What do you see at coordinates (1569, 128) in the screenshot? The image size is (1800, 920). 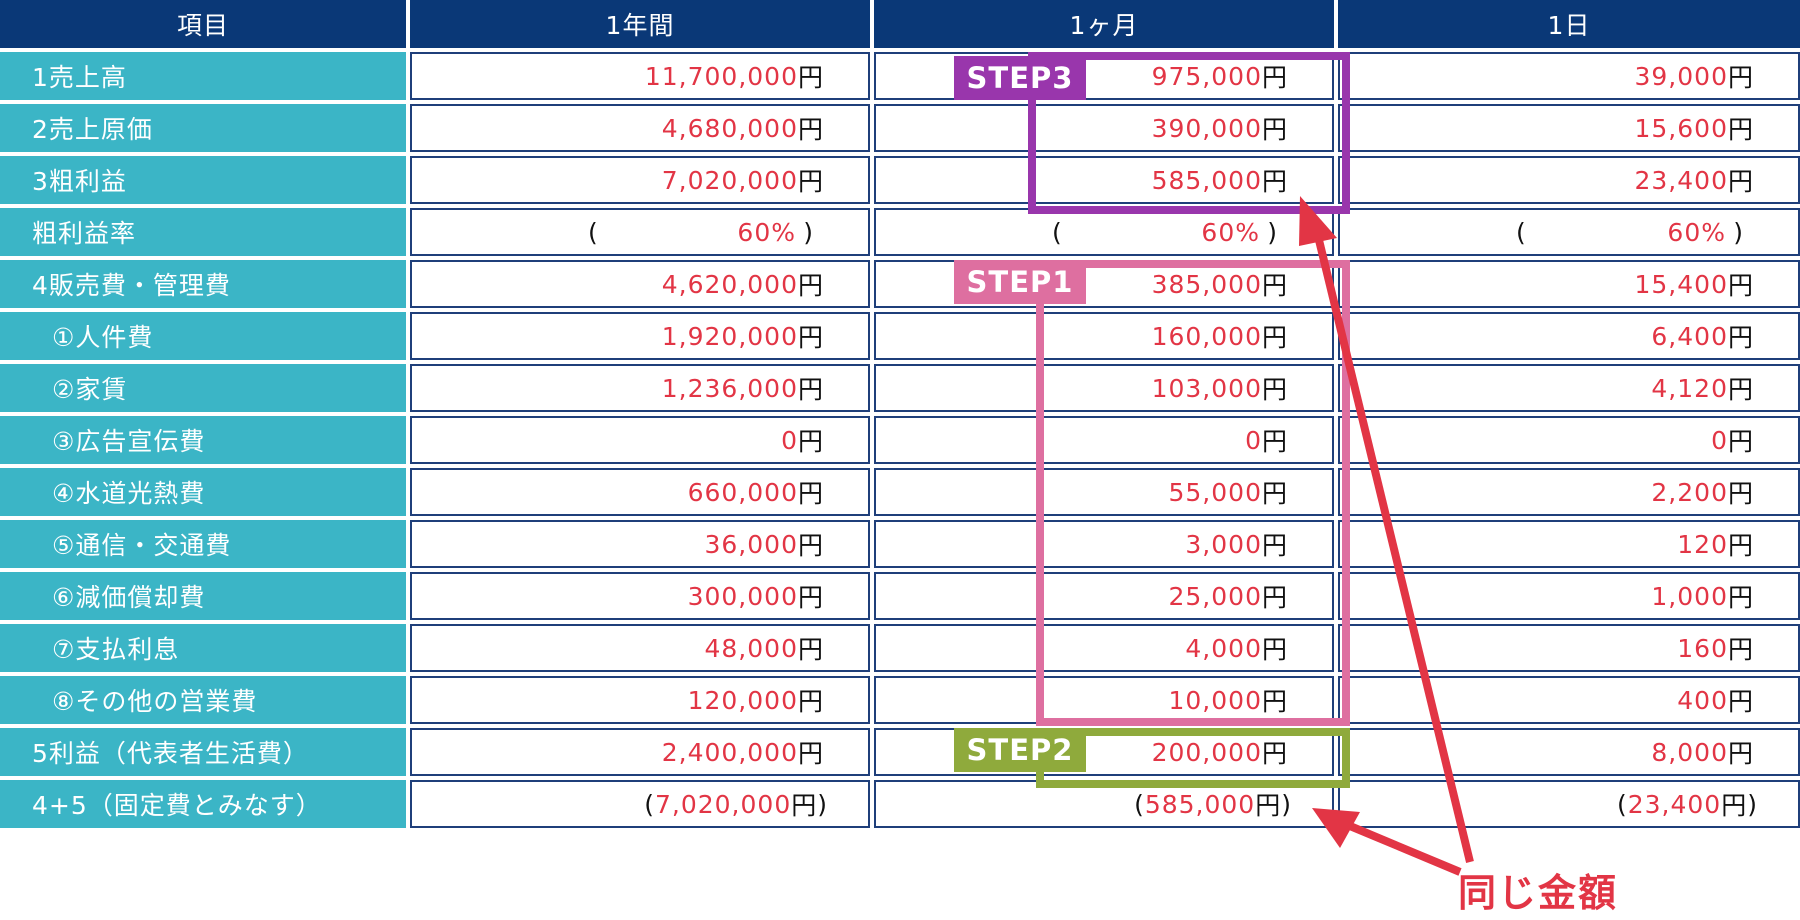 I see `value-cell-day: 15,600 円` at bounding box center [1569, 128].